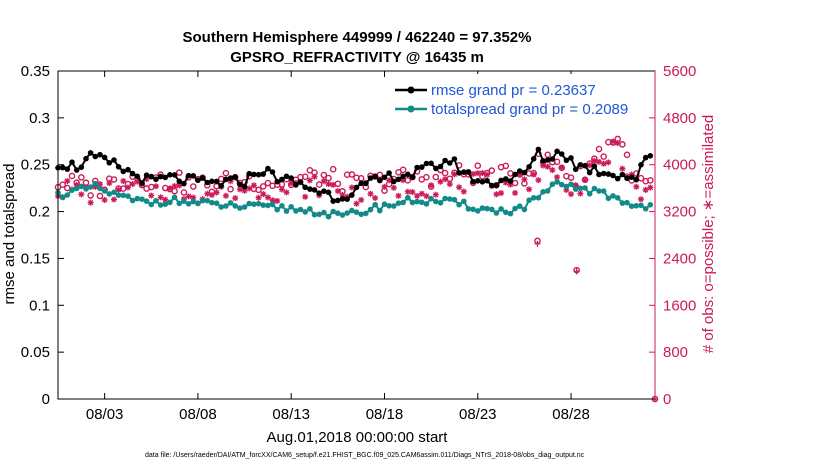 This screenshot has width=830, height=470. I want to click on x-tick-label: 08/13, so click(291, 414).